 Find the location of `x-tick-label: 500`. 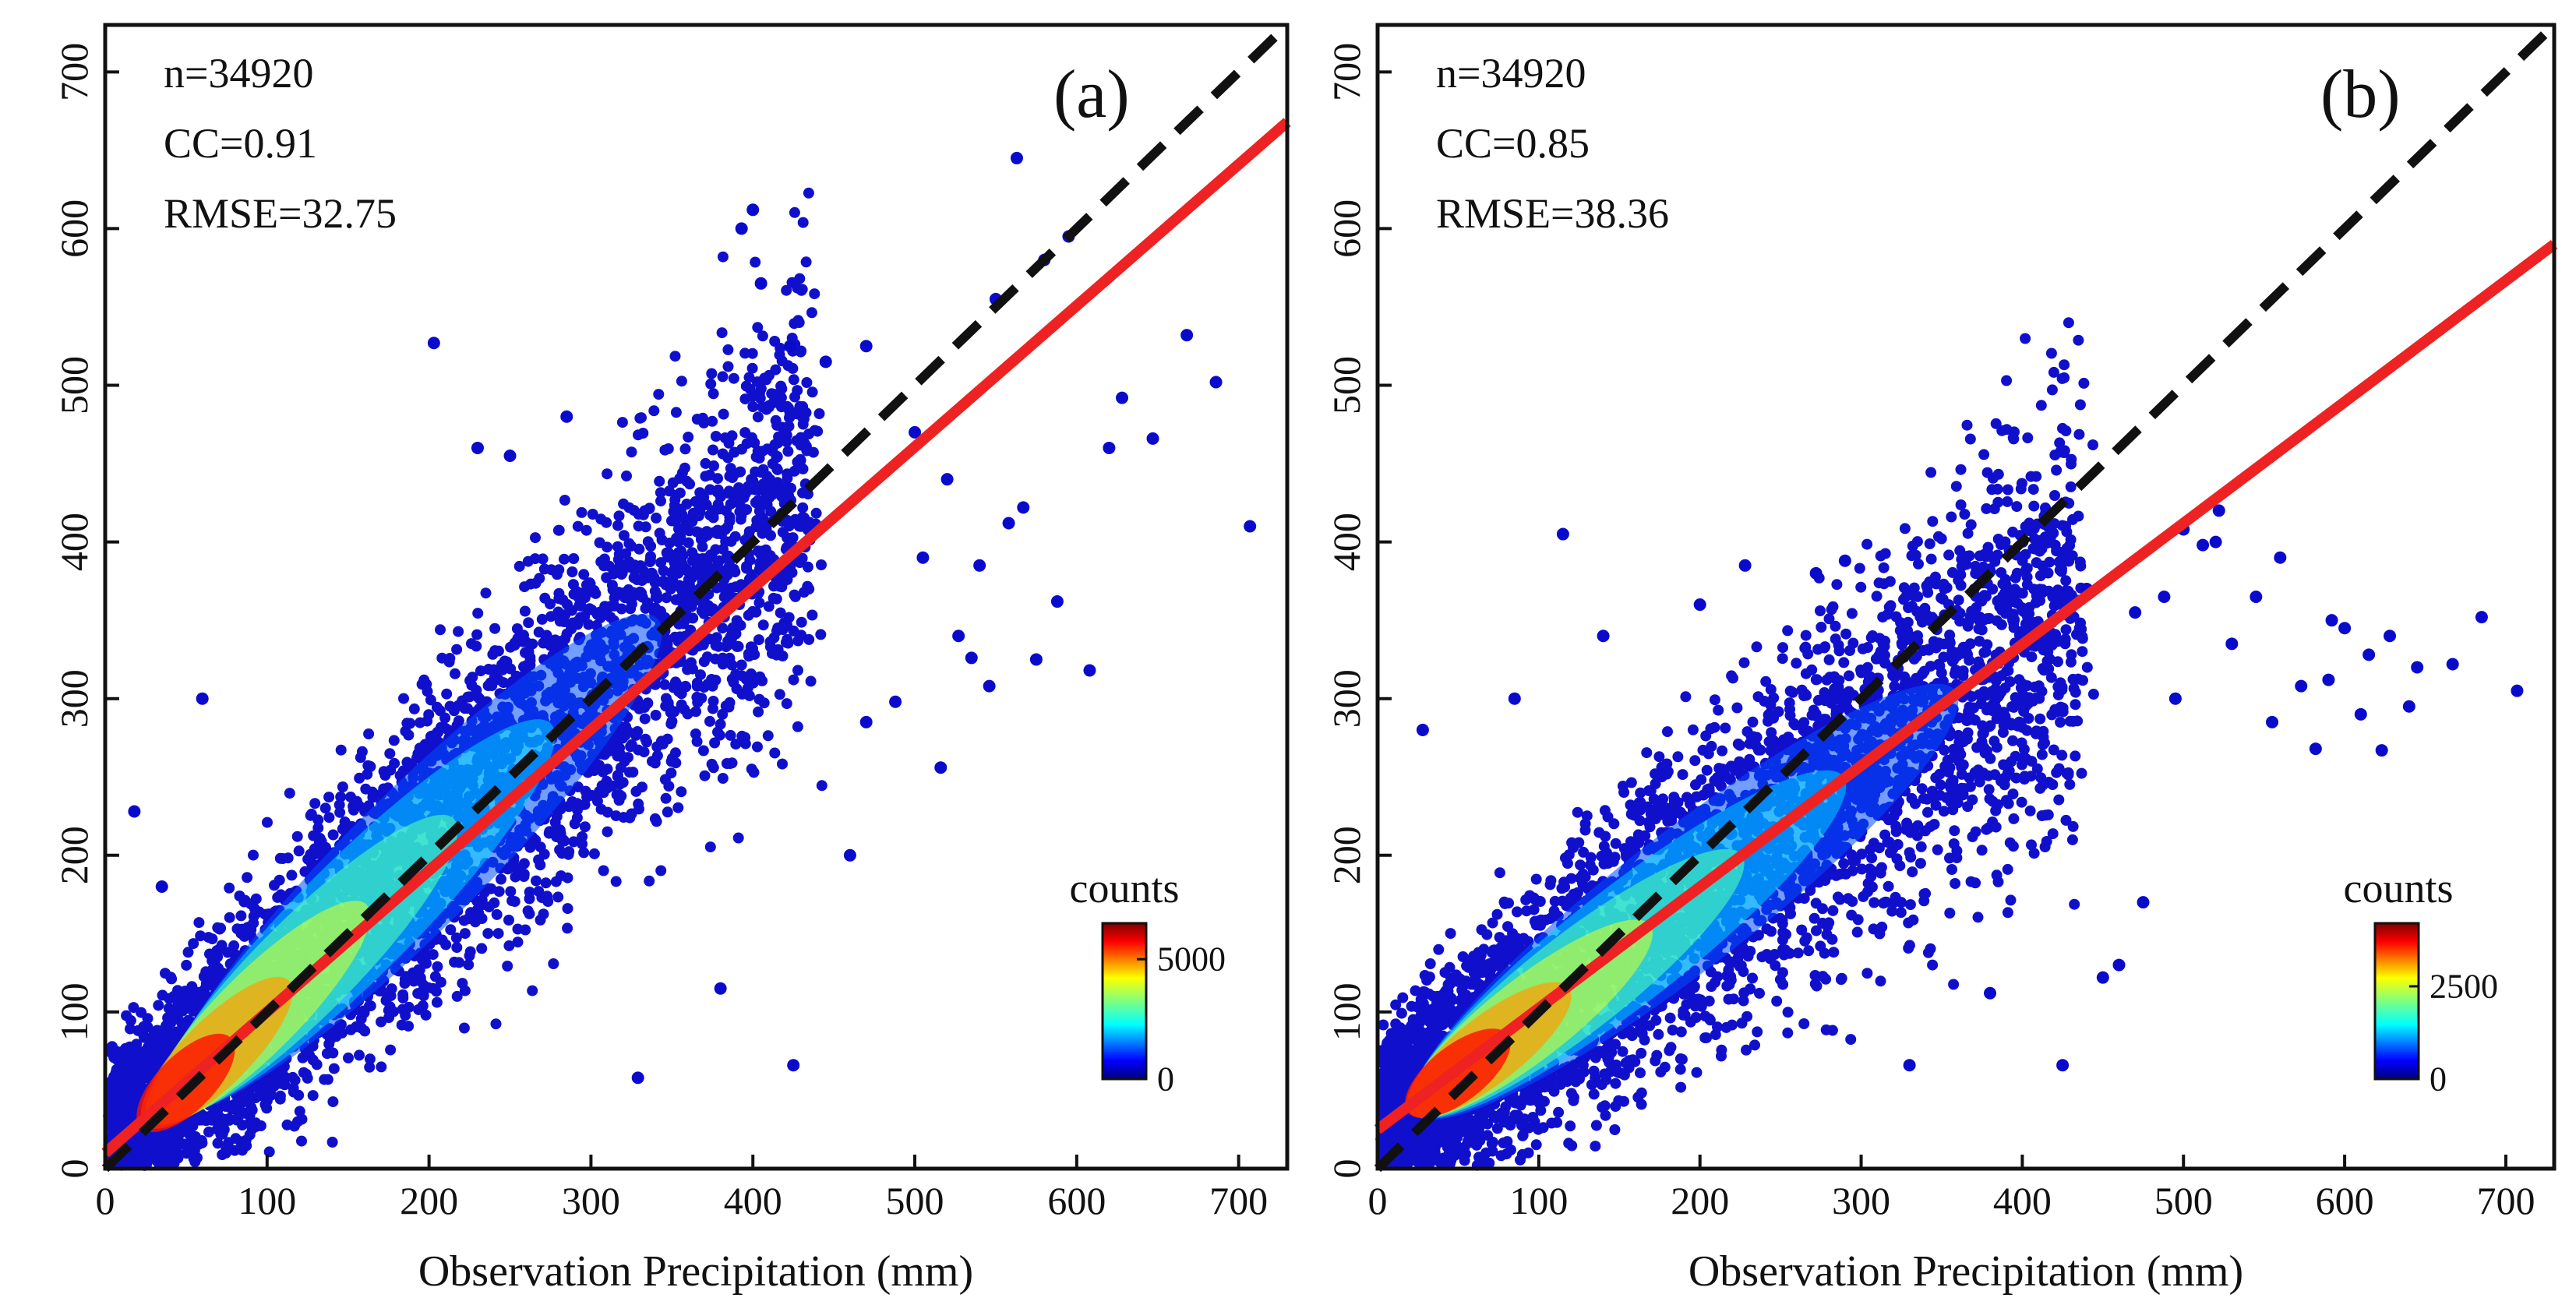

x-tick-label: 500 is located at coordinates (915, 1200).